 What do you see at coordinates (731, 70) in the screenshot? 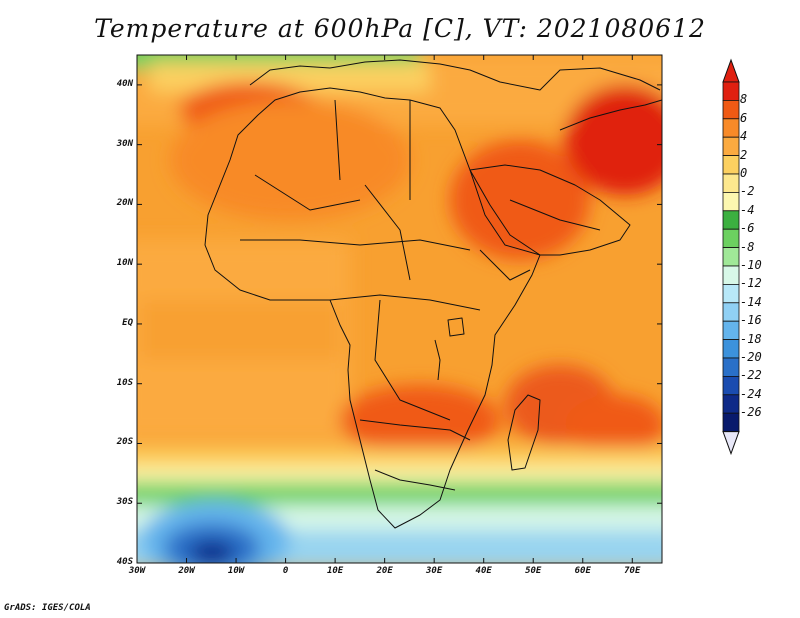
I see `colorbar-over-triangle` at bounding box center [731, 70].